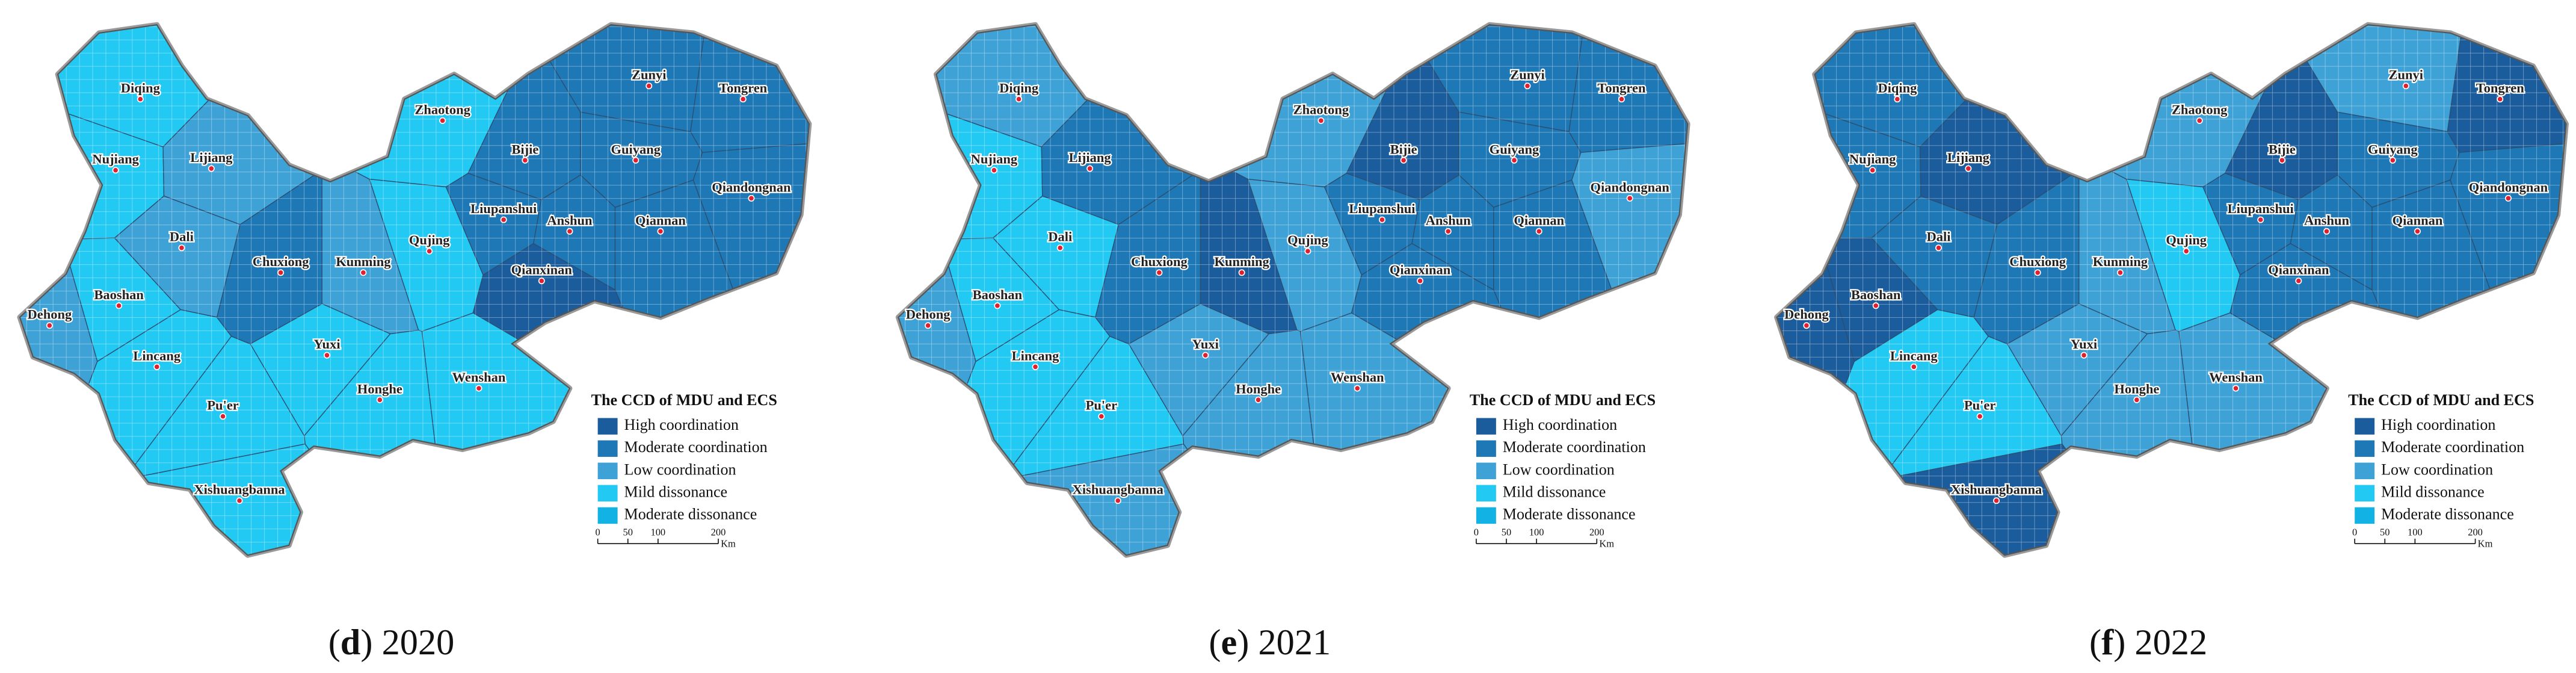  I want to click on city-label: Qiannan, so click(2418, 220).